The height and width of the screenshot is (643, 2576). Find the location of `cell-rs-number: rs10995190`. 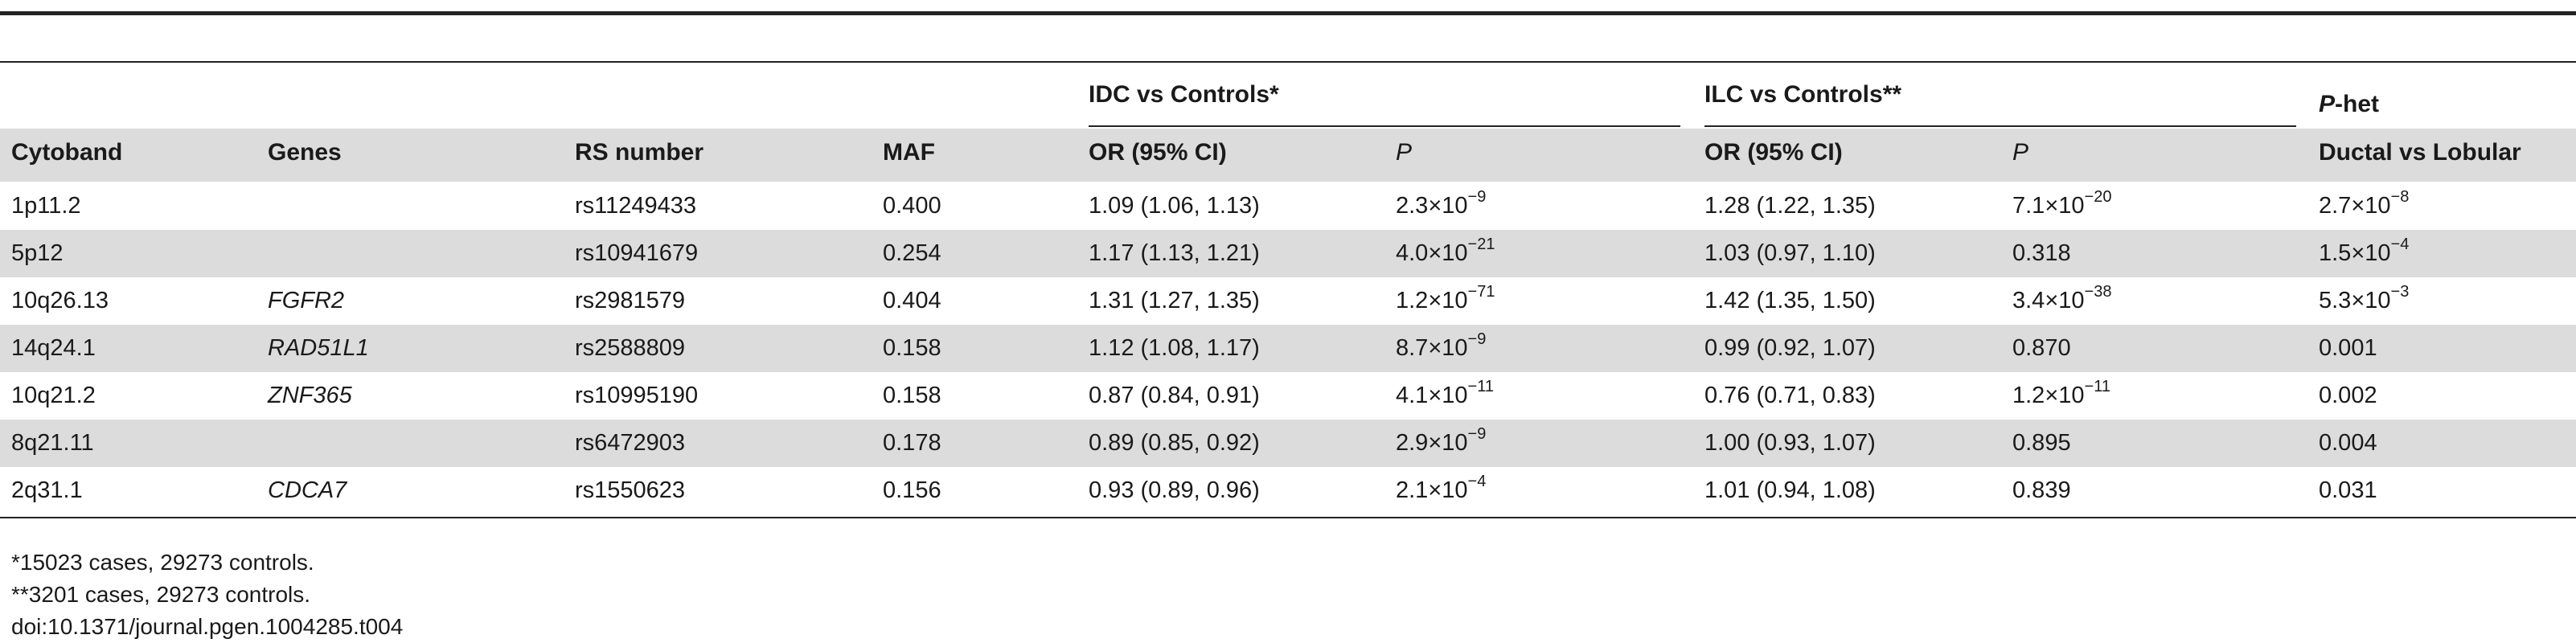

cell-rs-number: rs10995190 is located at coordinates (637, 395).